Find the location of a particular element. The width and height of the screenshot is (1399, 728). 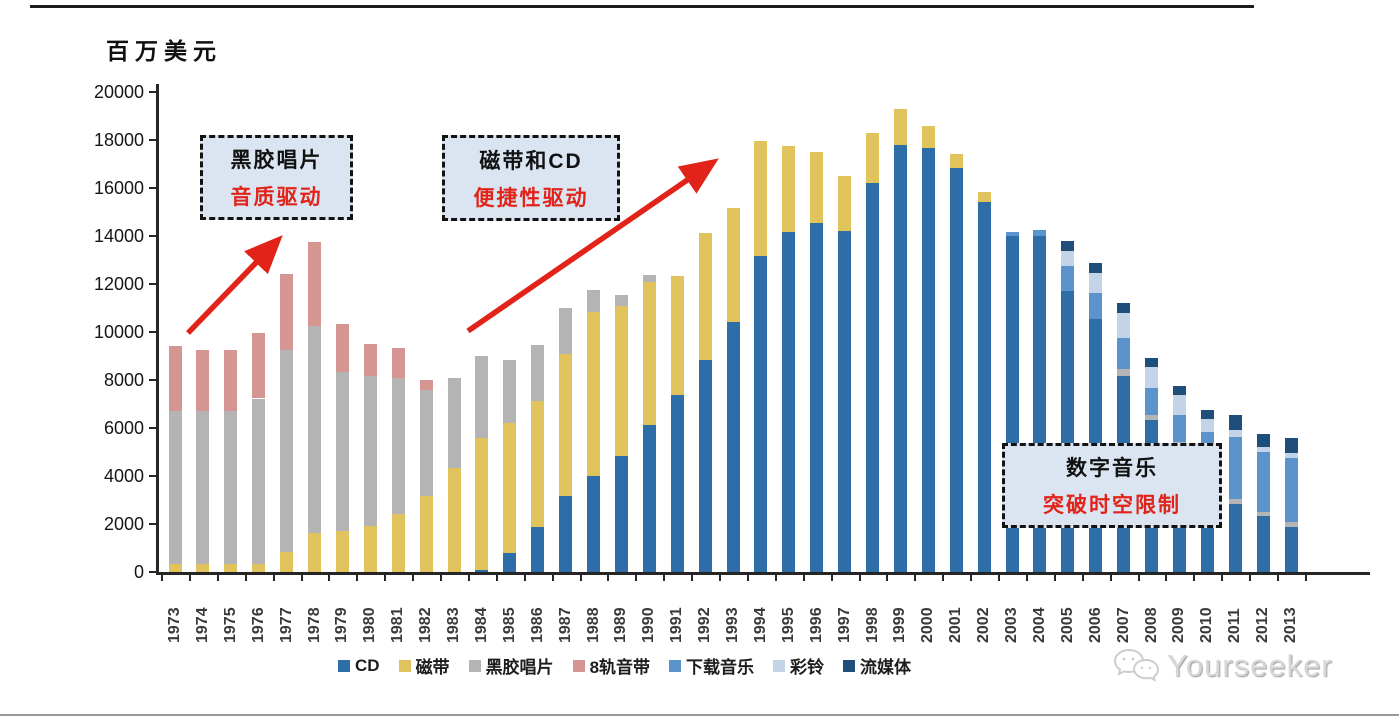

y-axis-tick-label: 14000 is located at coordinates (118, 236).